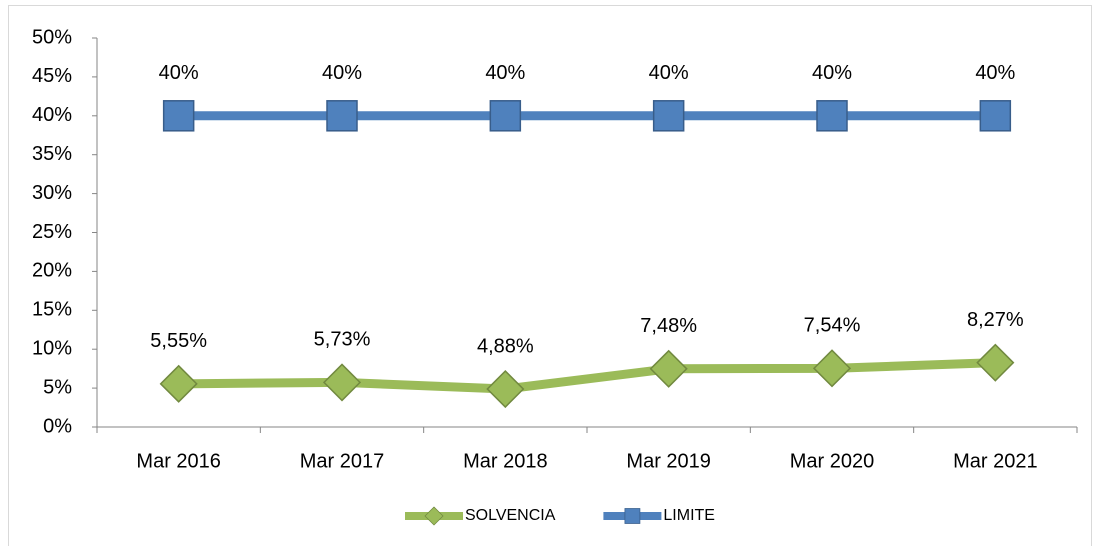 The width and height of the screenshot is (1097, 546). I want to click on x-tick-label: Mar 2018, so click(505, 461).